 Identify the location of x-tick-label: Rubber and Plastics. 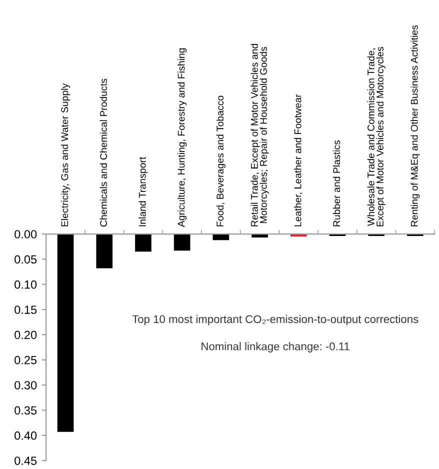
(336, 183).